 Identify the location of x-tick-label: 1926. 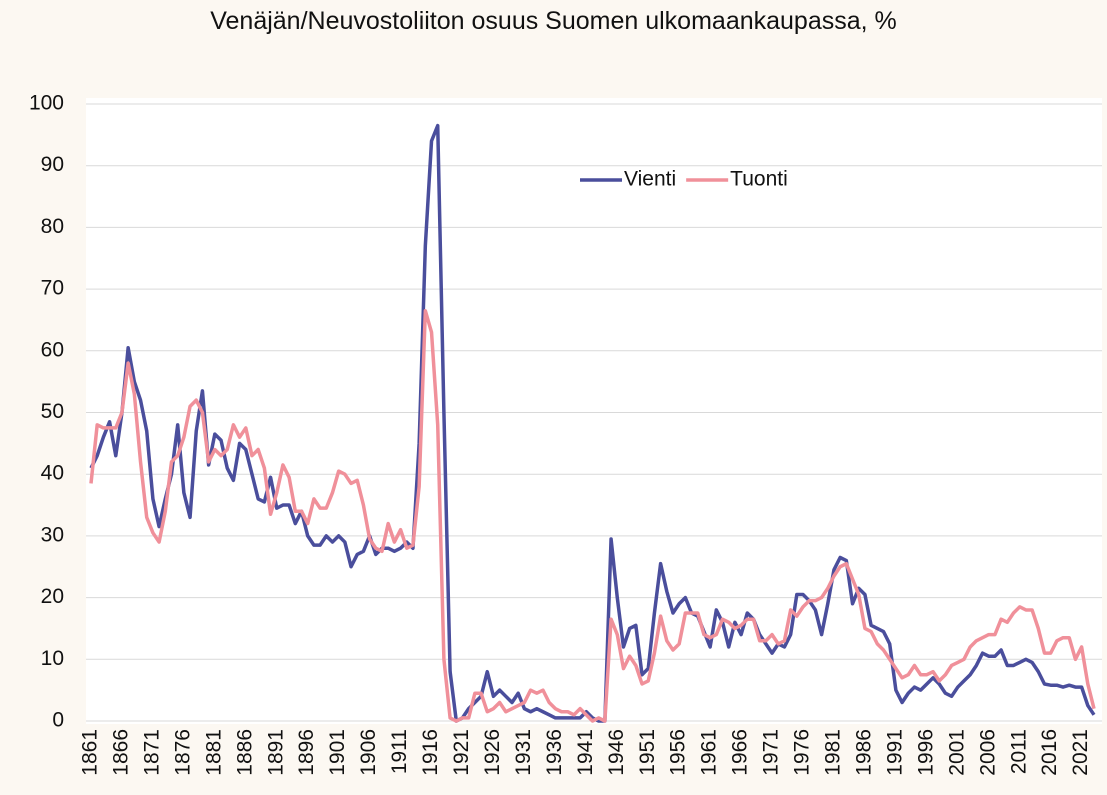
(492, 752).